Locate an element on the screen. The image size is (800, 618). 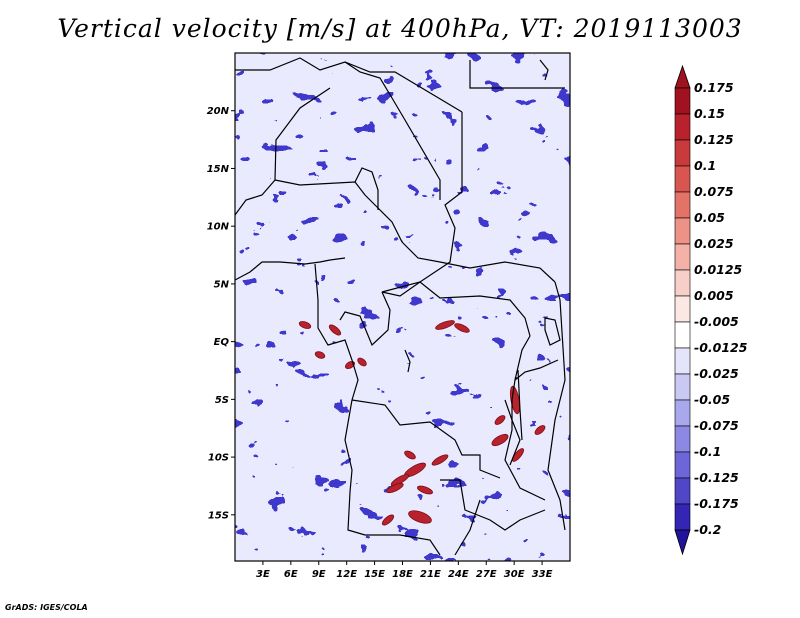
colorbar-label: 0.075 is located at coordinates (714, 191).